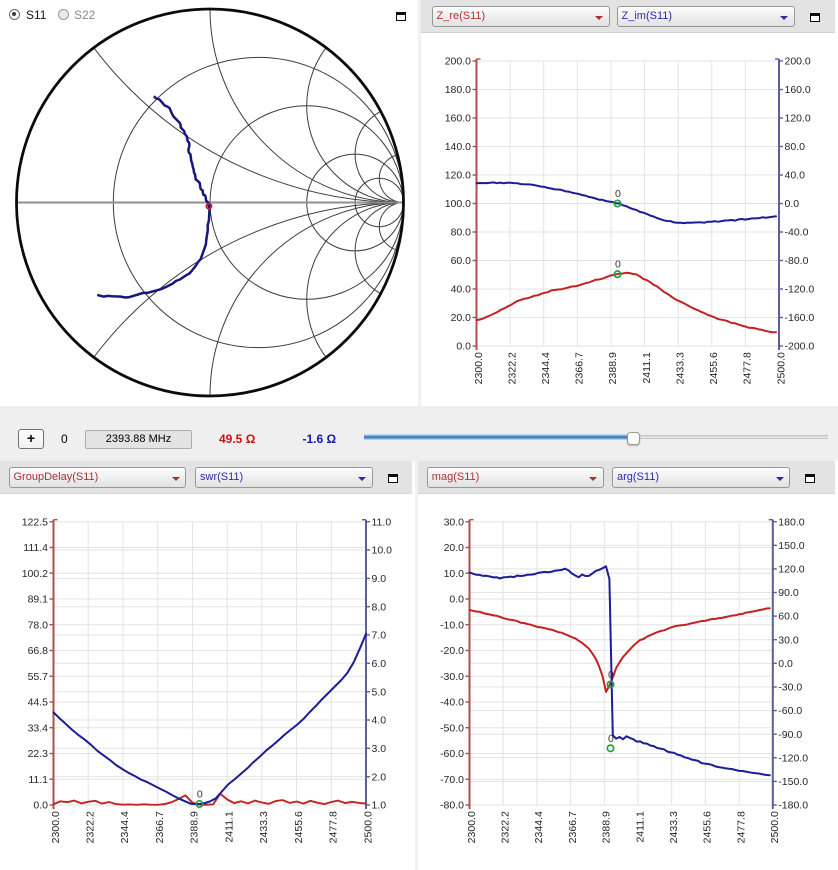 The image size is (838, 870). Describe the element at coordinates (38, 651) in the screenshot. I see `svg-text: 66.8` at that location.